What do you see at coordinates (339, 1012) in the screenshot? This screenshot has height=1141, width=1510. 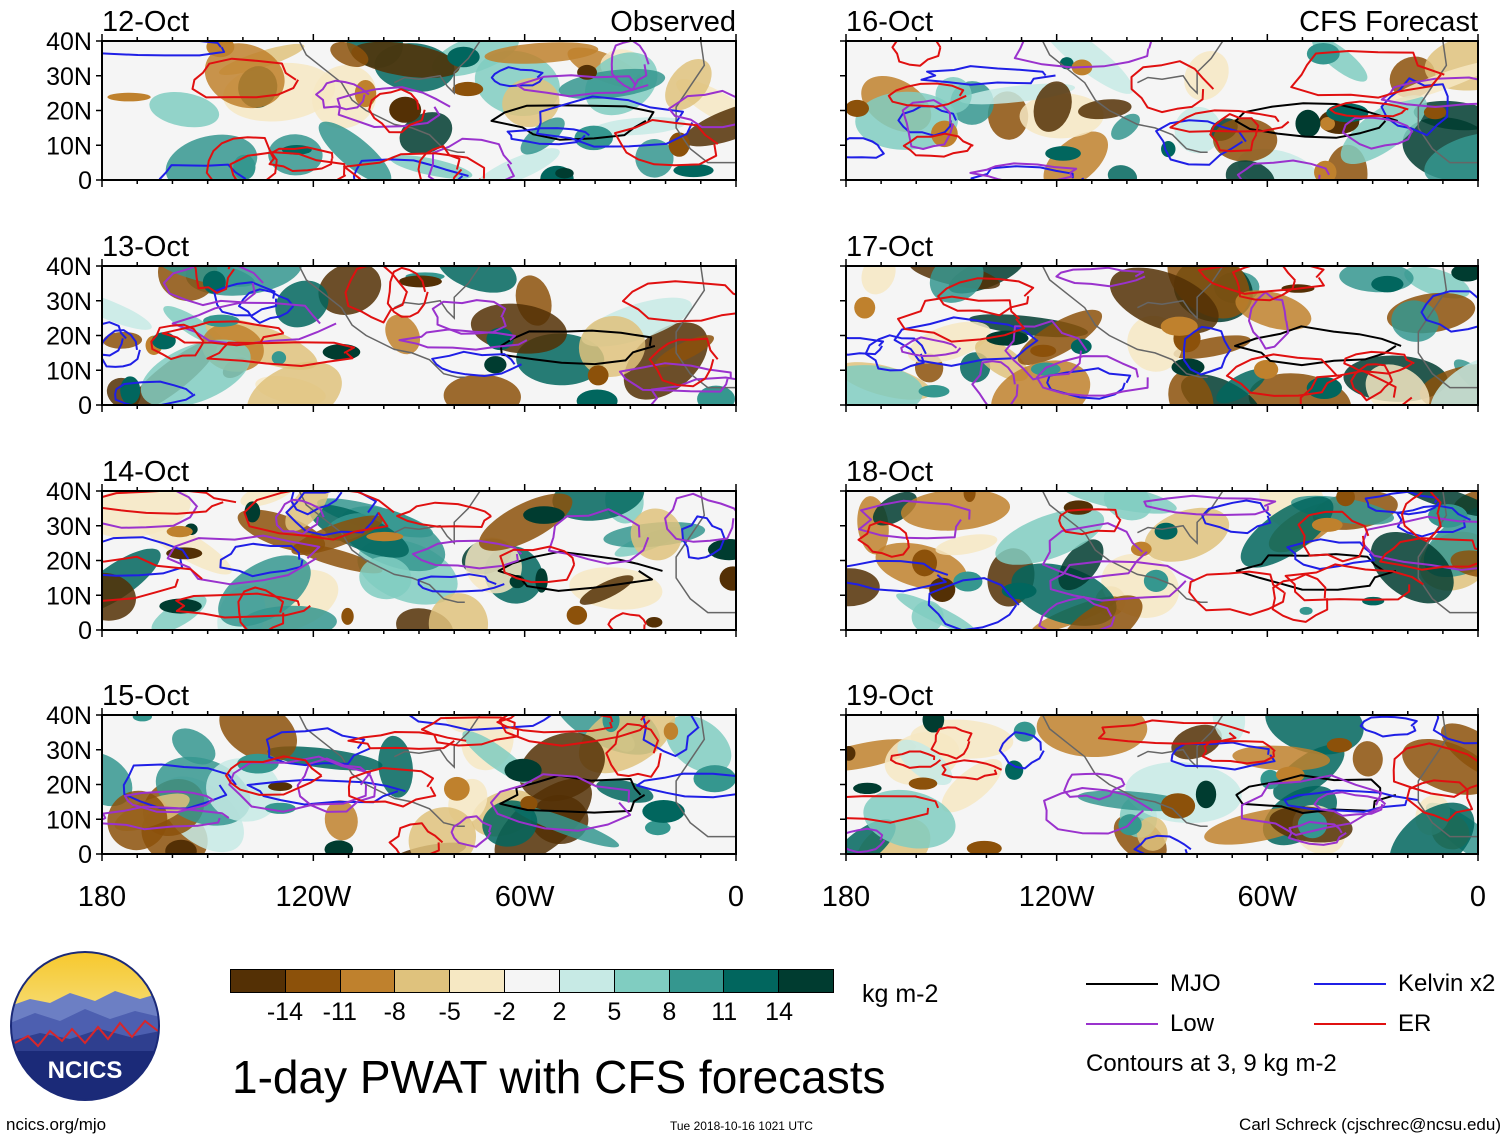 I see `colorbar-tick-label: -11` at bounding box center [339, 1012].